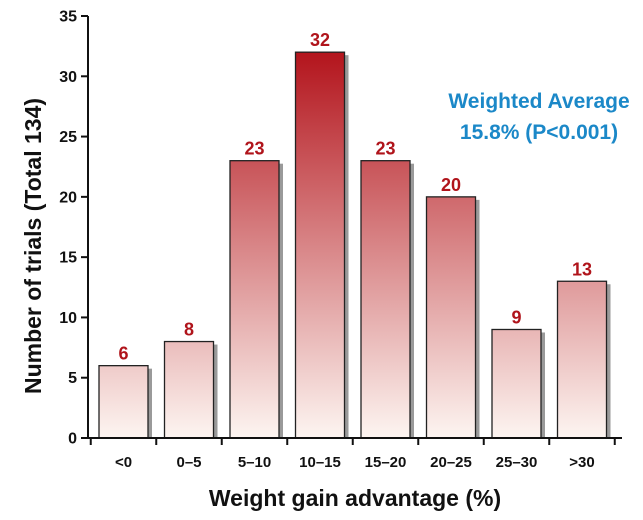 This screenshot has width=643, height=520. What do you see at coordinates (68, 137) in the screenshot?
I see `y-tick-label: 25` at bounding box center [68, 137].